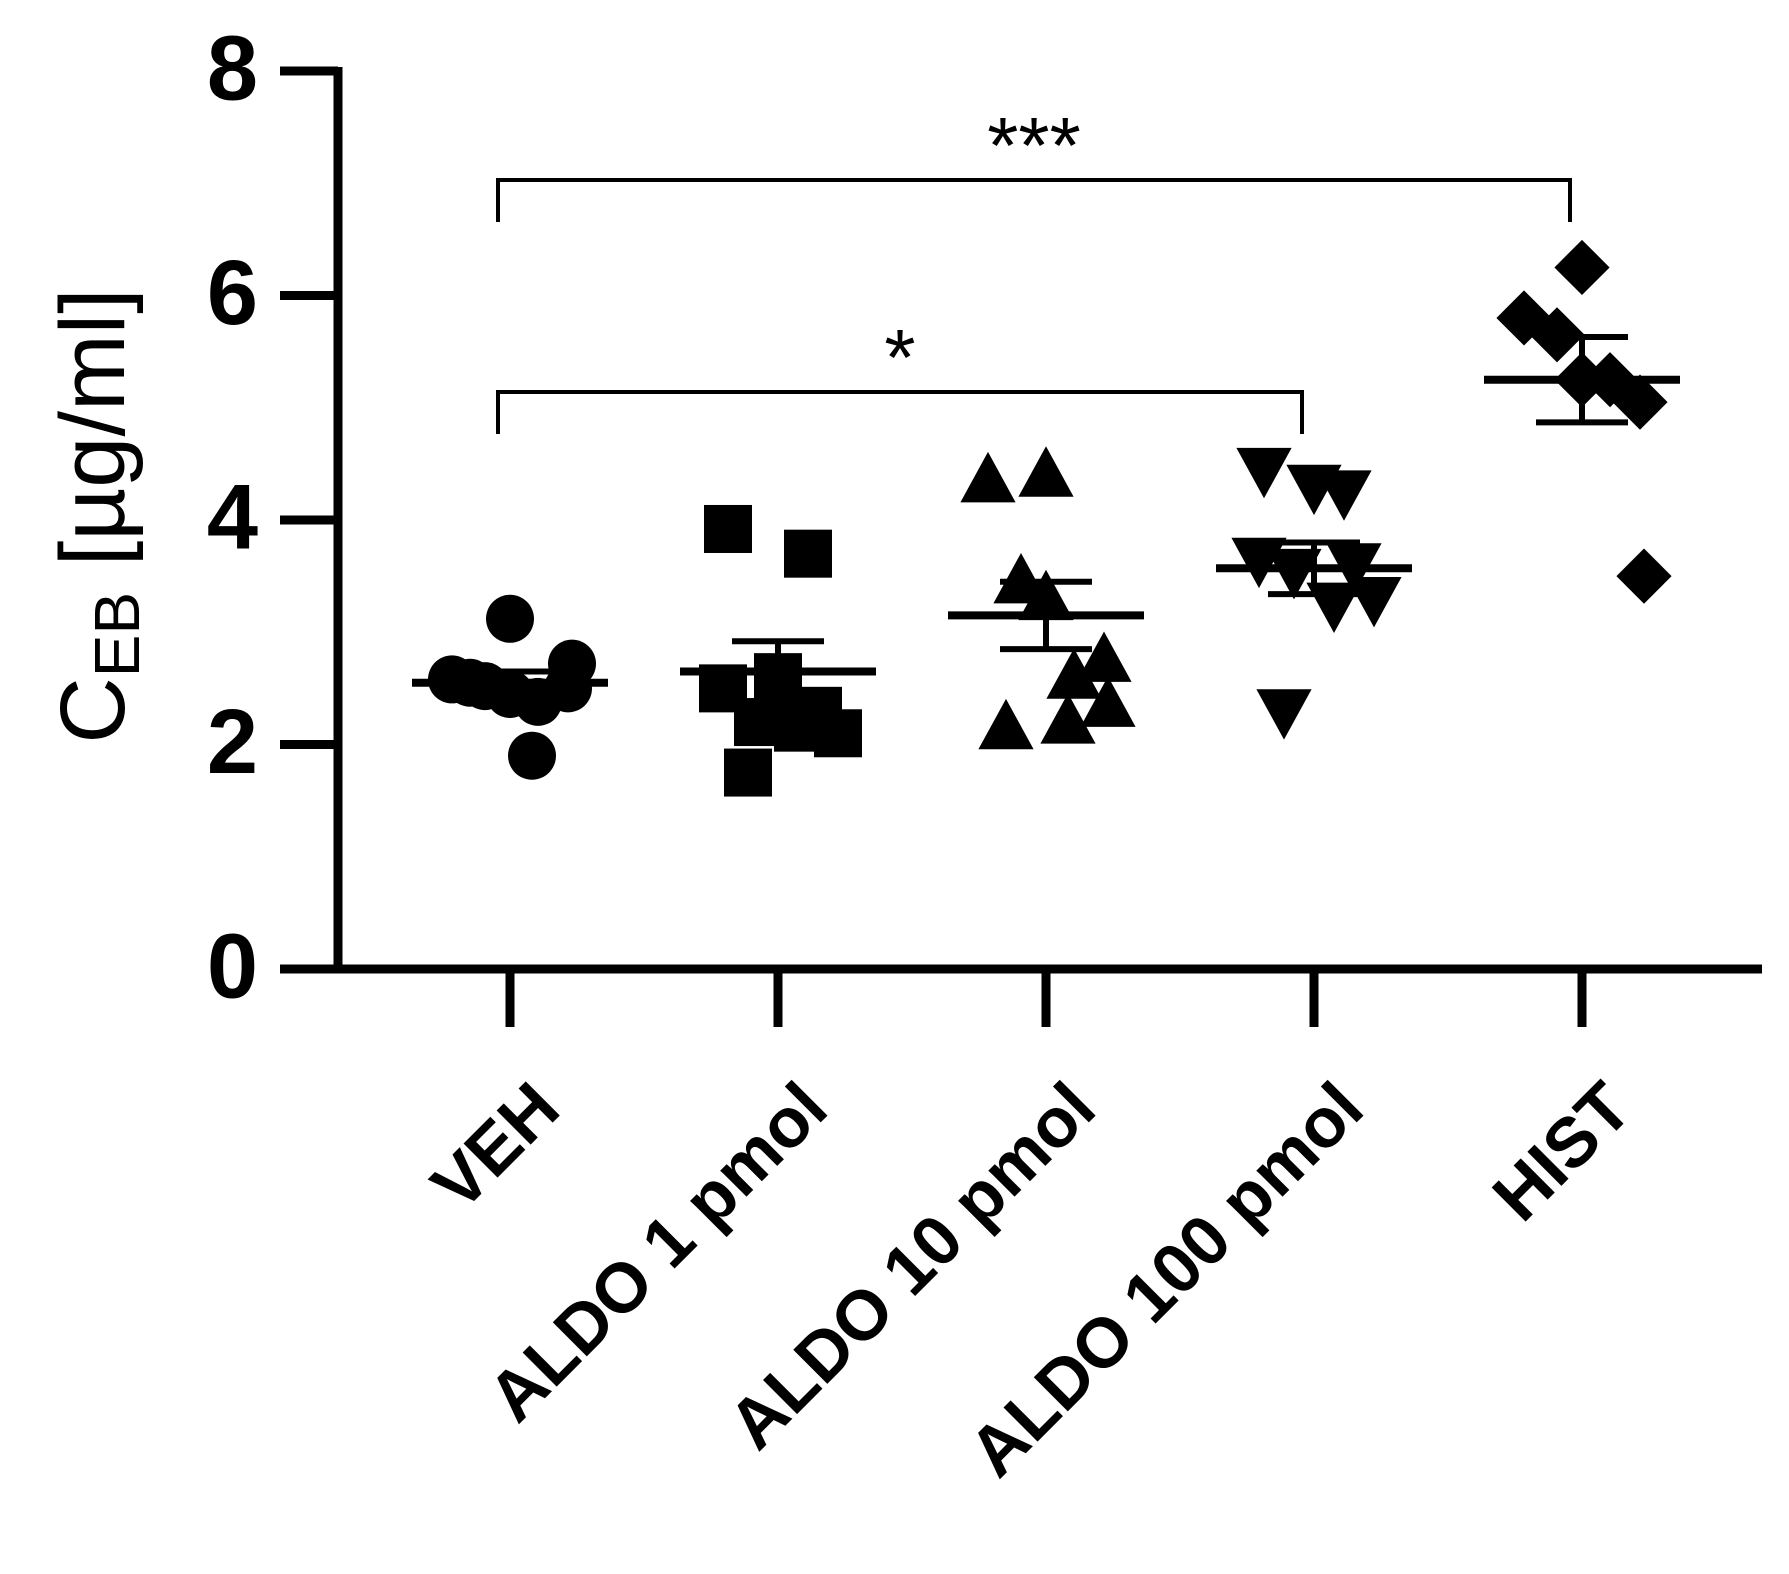  What do you see at coordinates (1033, 145) in the screenshot?
I see `significance-label: ***` at bounding box center [1033, 145].